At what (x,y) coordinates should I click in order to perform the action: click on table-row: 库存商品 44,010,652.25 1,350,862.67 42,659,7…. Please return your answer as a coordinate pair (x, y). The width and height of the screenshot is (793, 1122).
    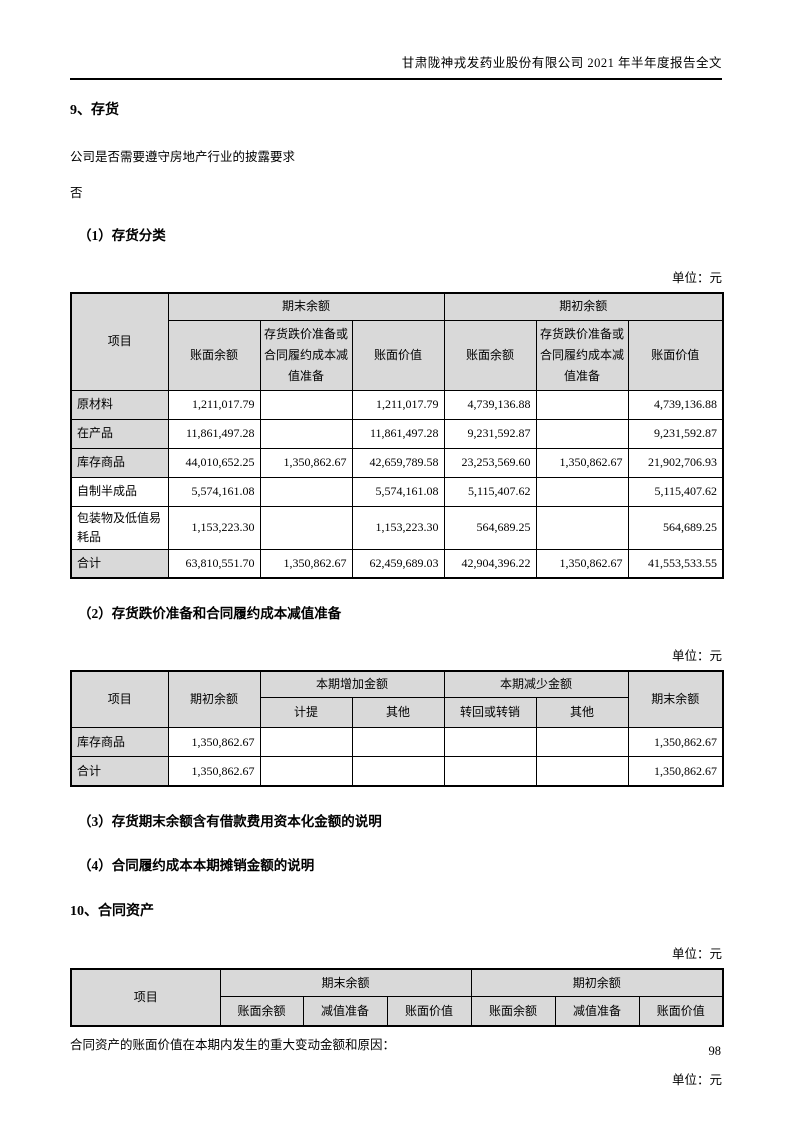
    Looking at the image, I should click on (397, 462).